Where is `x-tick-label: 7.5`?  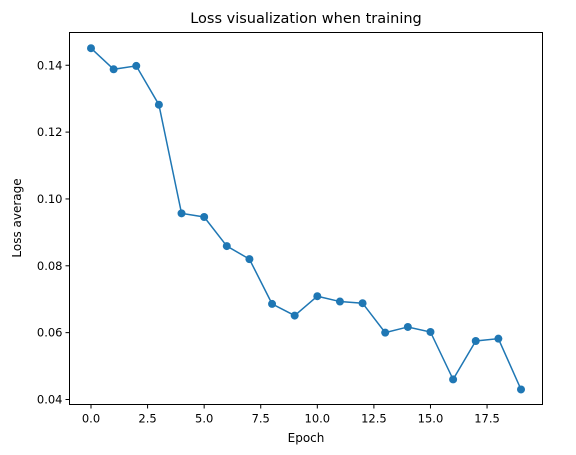 x-tick-label: 7.5 is located at coordinates (261, 419).